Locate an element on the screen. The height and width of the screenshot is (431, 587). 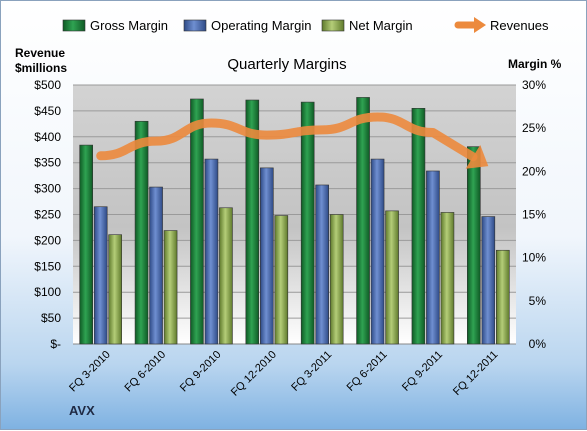
x-tick-label: FQ 6-2010 is located at coordinates (146, 372).